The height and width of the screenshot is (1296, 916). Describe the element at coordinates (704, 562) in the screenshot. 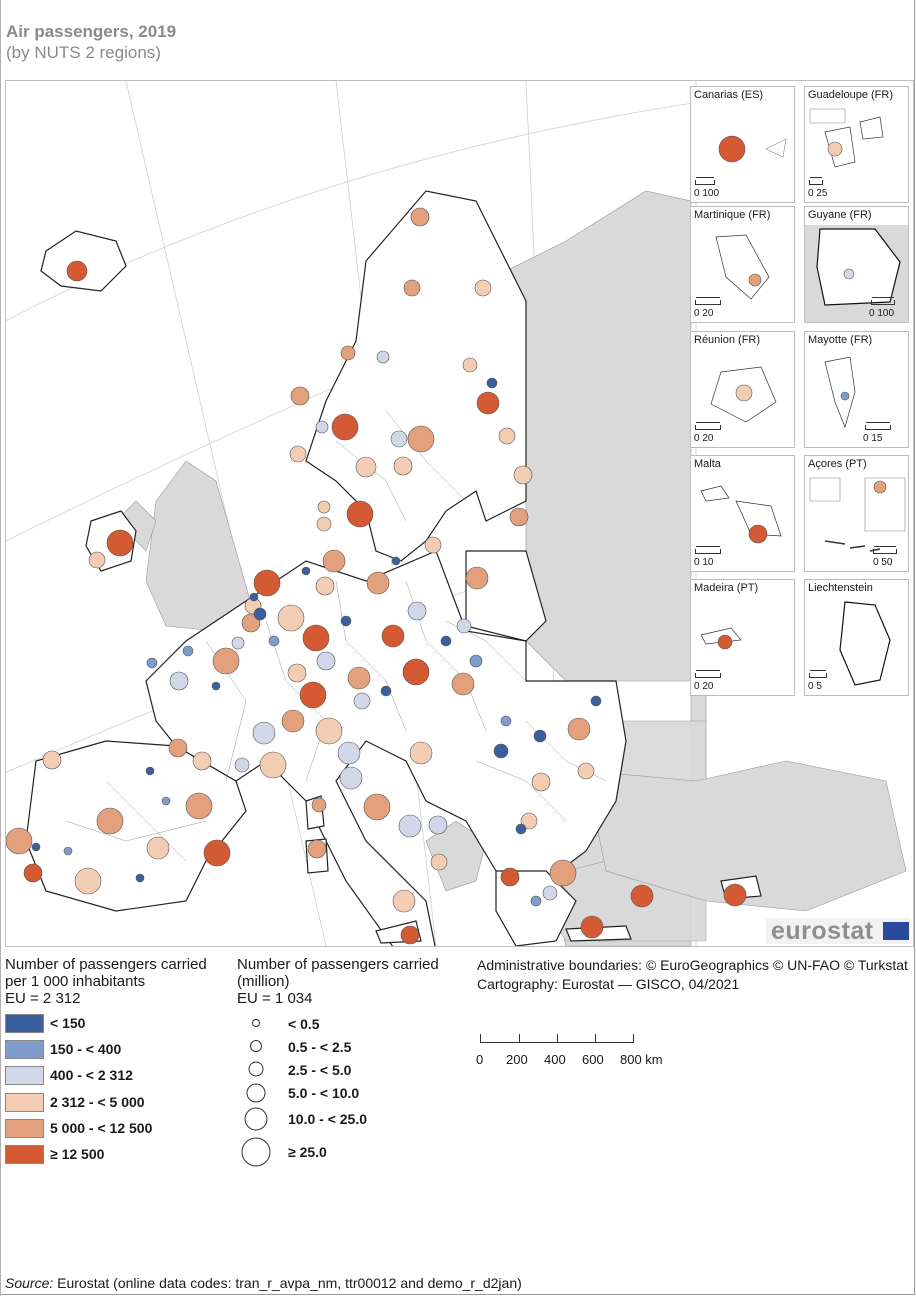

I see `inset-scale-label: 0 10` at that location.